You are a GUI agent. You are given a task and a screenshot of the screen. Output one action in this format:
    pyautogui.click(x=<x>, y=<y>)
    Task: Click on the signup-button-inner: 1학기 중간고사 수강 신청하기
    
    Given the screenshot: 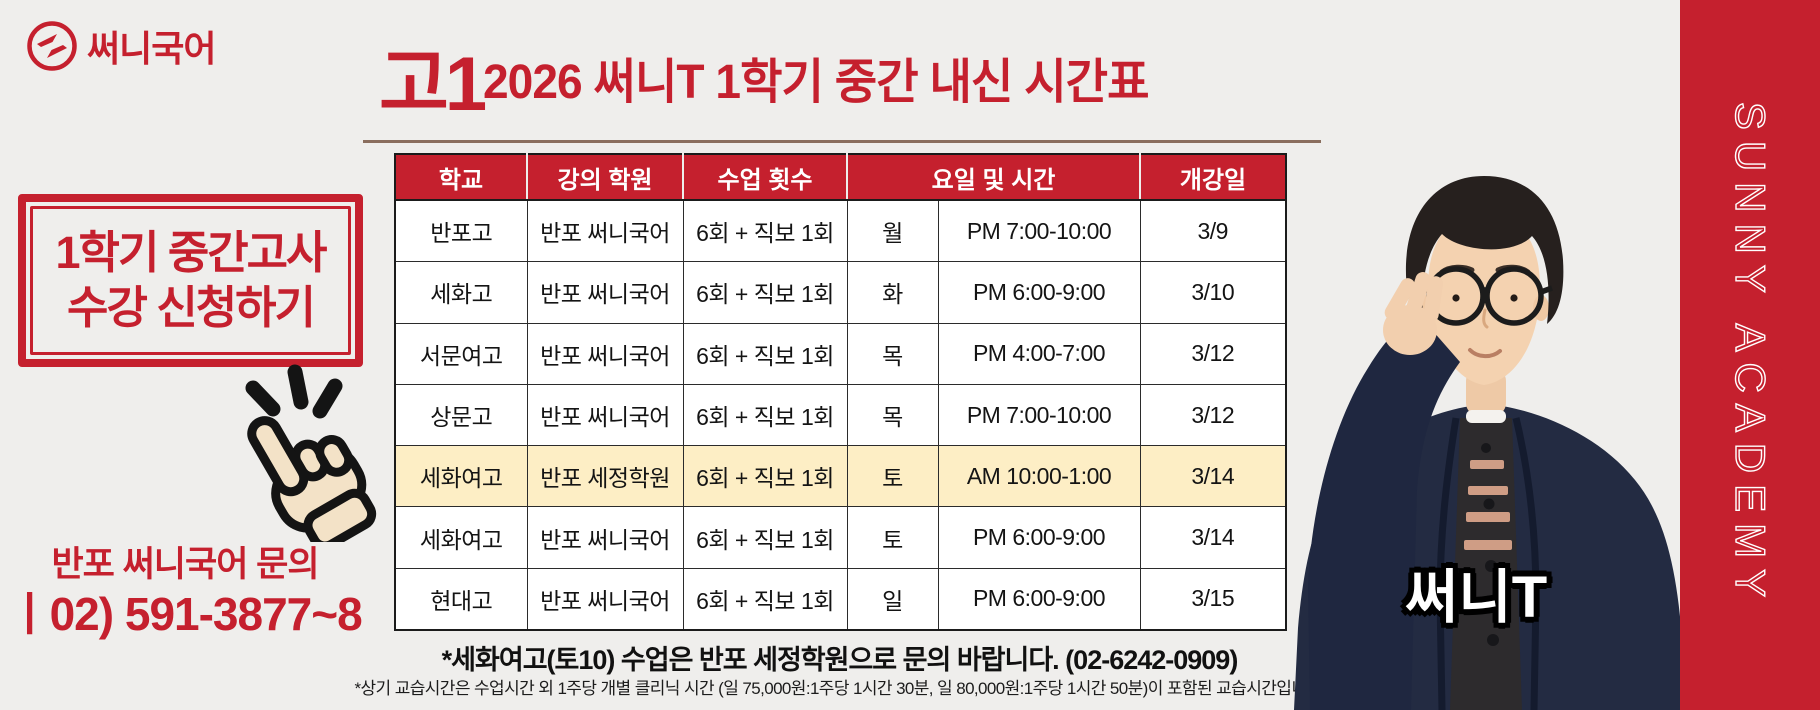 What is the action you would take?
    pyautogui.click(x=190, y=280)
    